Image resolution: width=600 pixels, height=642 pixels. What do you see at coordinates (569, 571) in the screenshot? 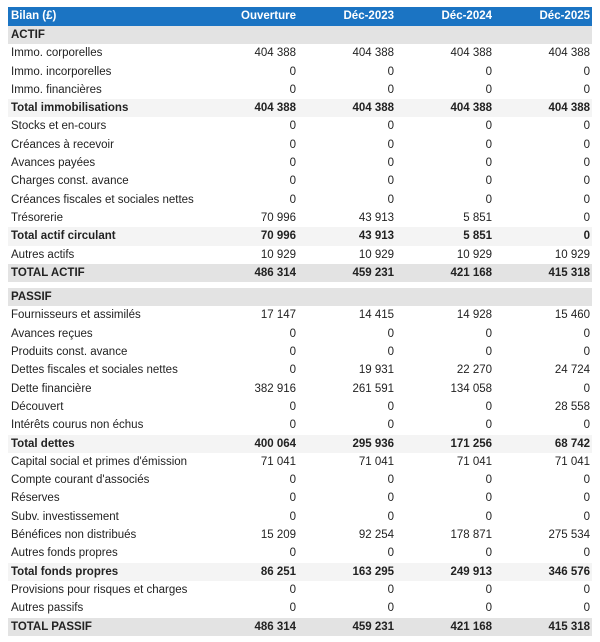
I see `cell-value: 346 576` at bounding box center [569, 571].